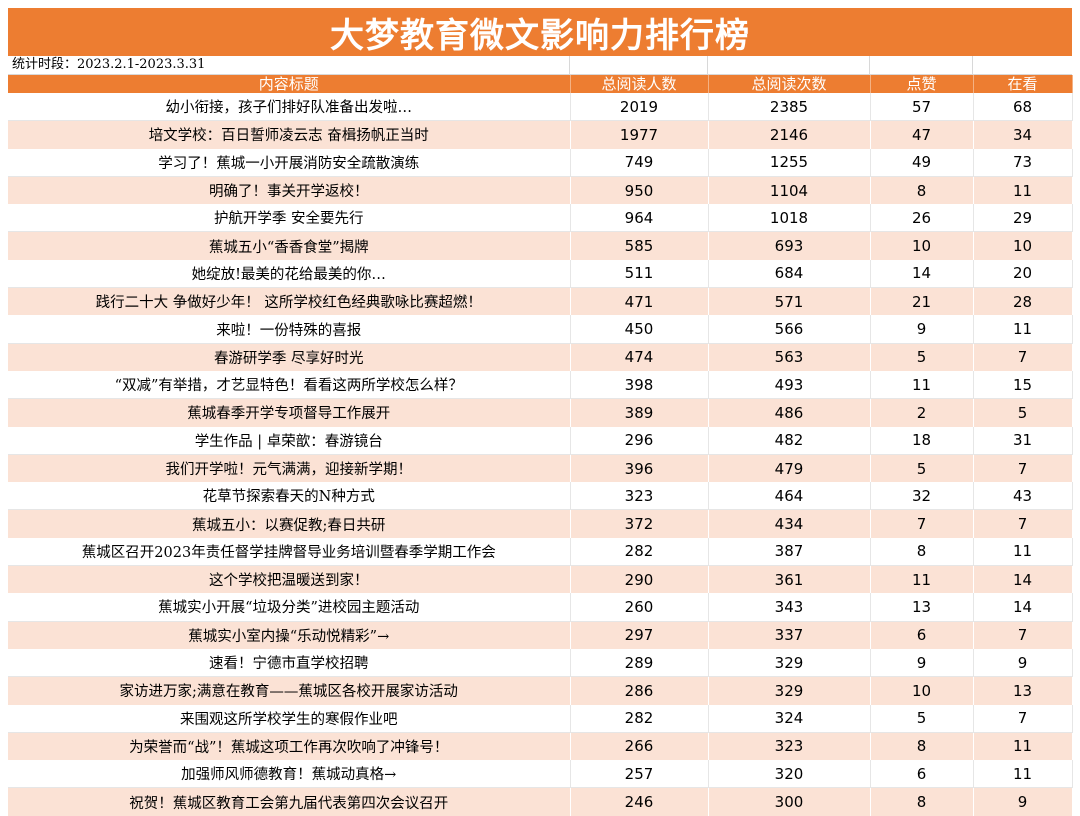  I want to click on table-row: 蕉城五小：以赛促教;春日共研 372 434 7 7, so click(540, 523).